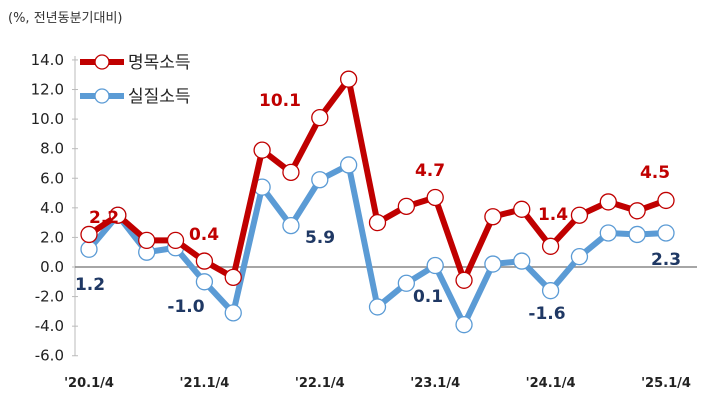 This screenshot has width=710, height=419. Describe the element at coordinates (666, 383) in the screenshot. I see `x-tick-label: '25.1/4` at that location.